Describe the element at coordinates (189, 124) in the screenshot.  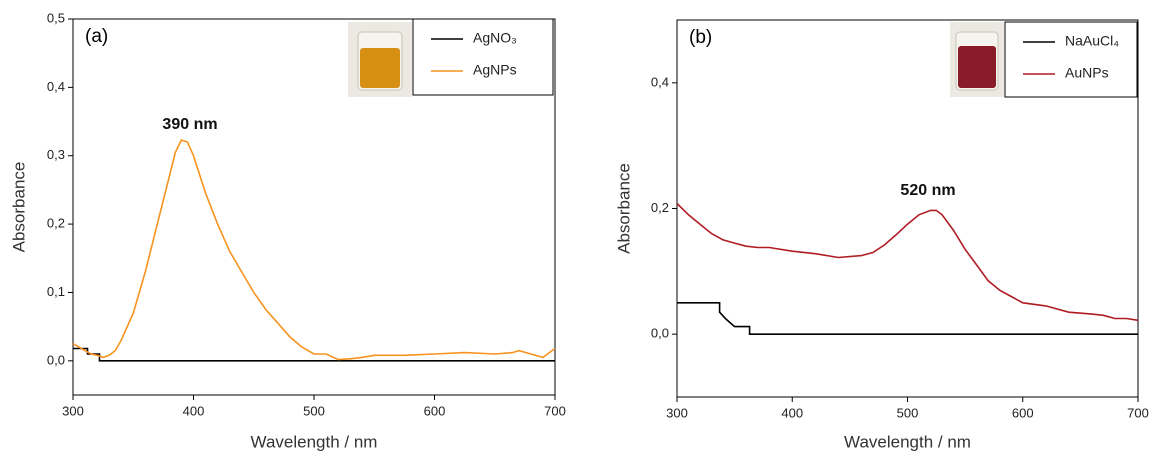
I see `annotation: 390 nm` at that location.